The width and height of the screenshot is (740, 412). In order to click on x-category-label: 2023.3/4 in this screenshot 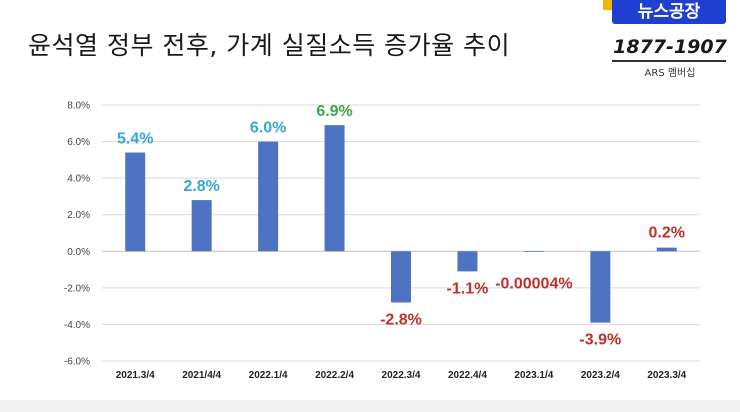, I will do `click(666, 375)`.